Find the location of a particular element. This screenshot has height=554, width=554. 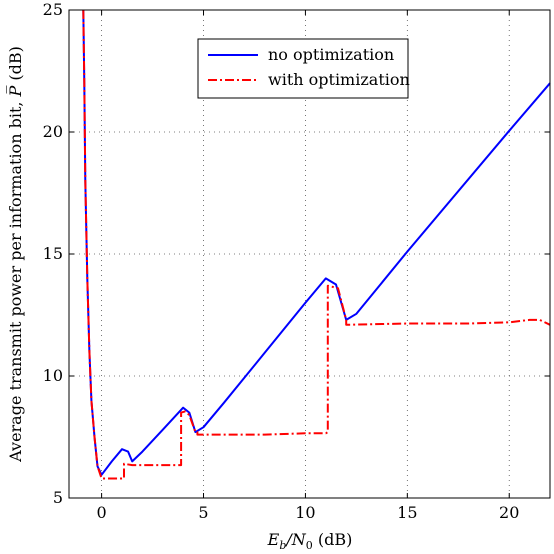

x-tick-label: 5 is located at coordinates (203, 512).